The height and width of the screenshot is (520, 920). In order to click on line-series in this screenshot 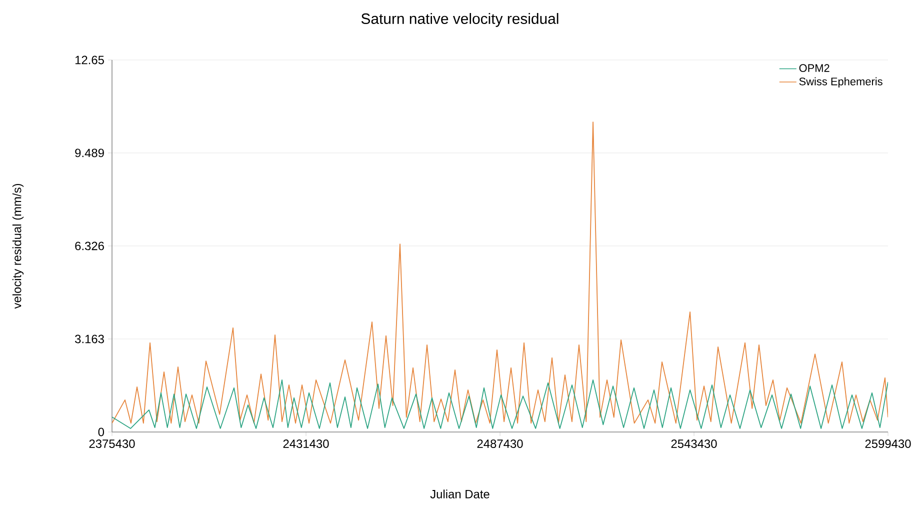, I will do `click(500, 404)`.